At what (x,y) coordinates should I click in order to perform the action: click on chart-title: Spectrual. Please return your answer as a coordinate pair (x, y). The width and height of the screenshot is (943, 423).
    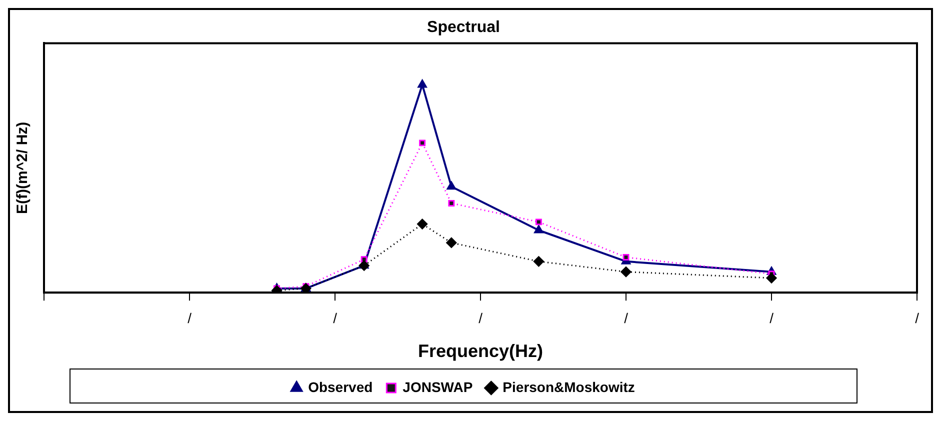
    Looking at the image, I should click on (463, 27).